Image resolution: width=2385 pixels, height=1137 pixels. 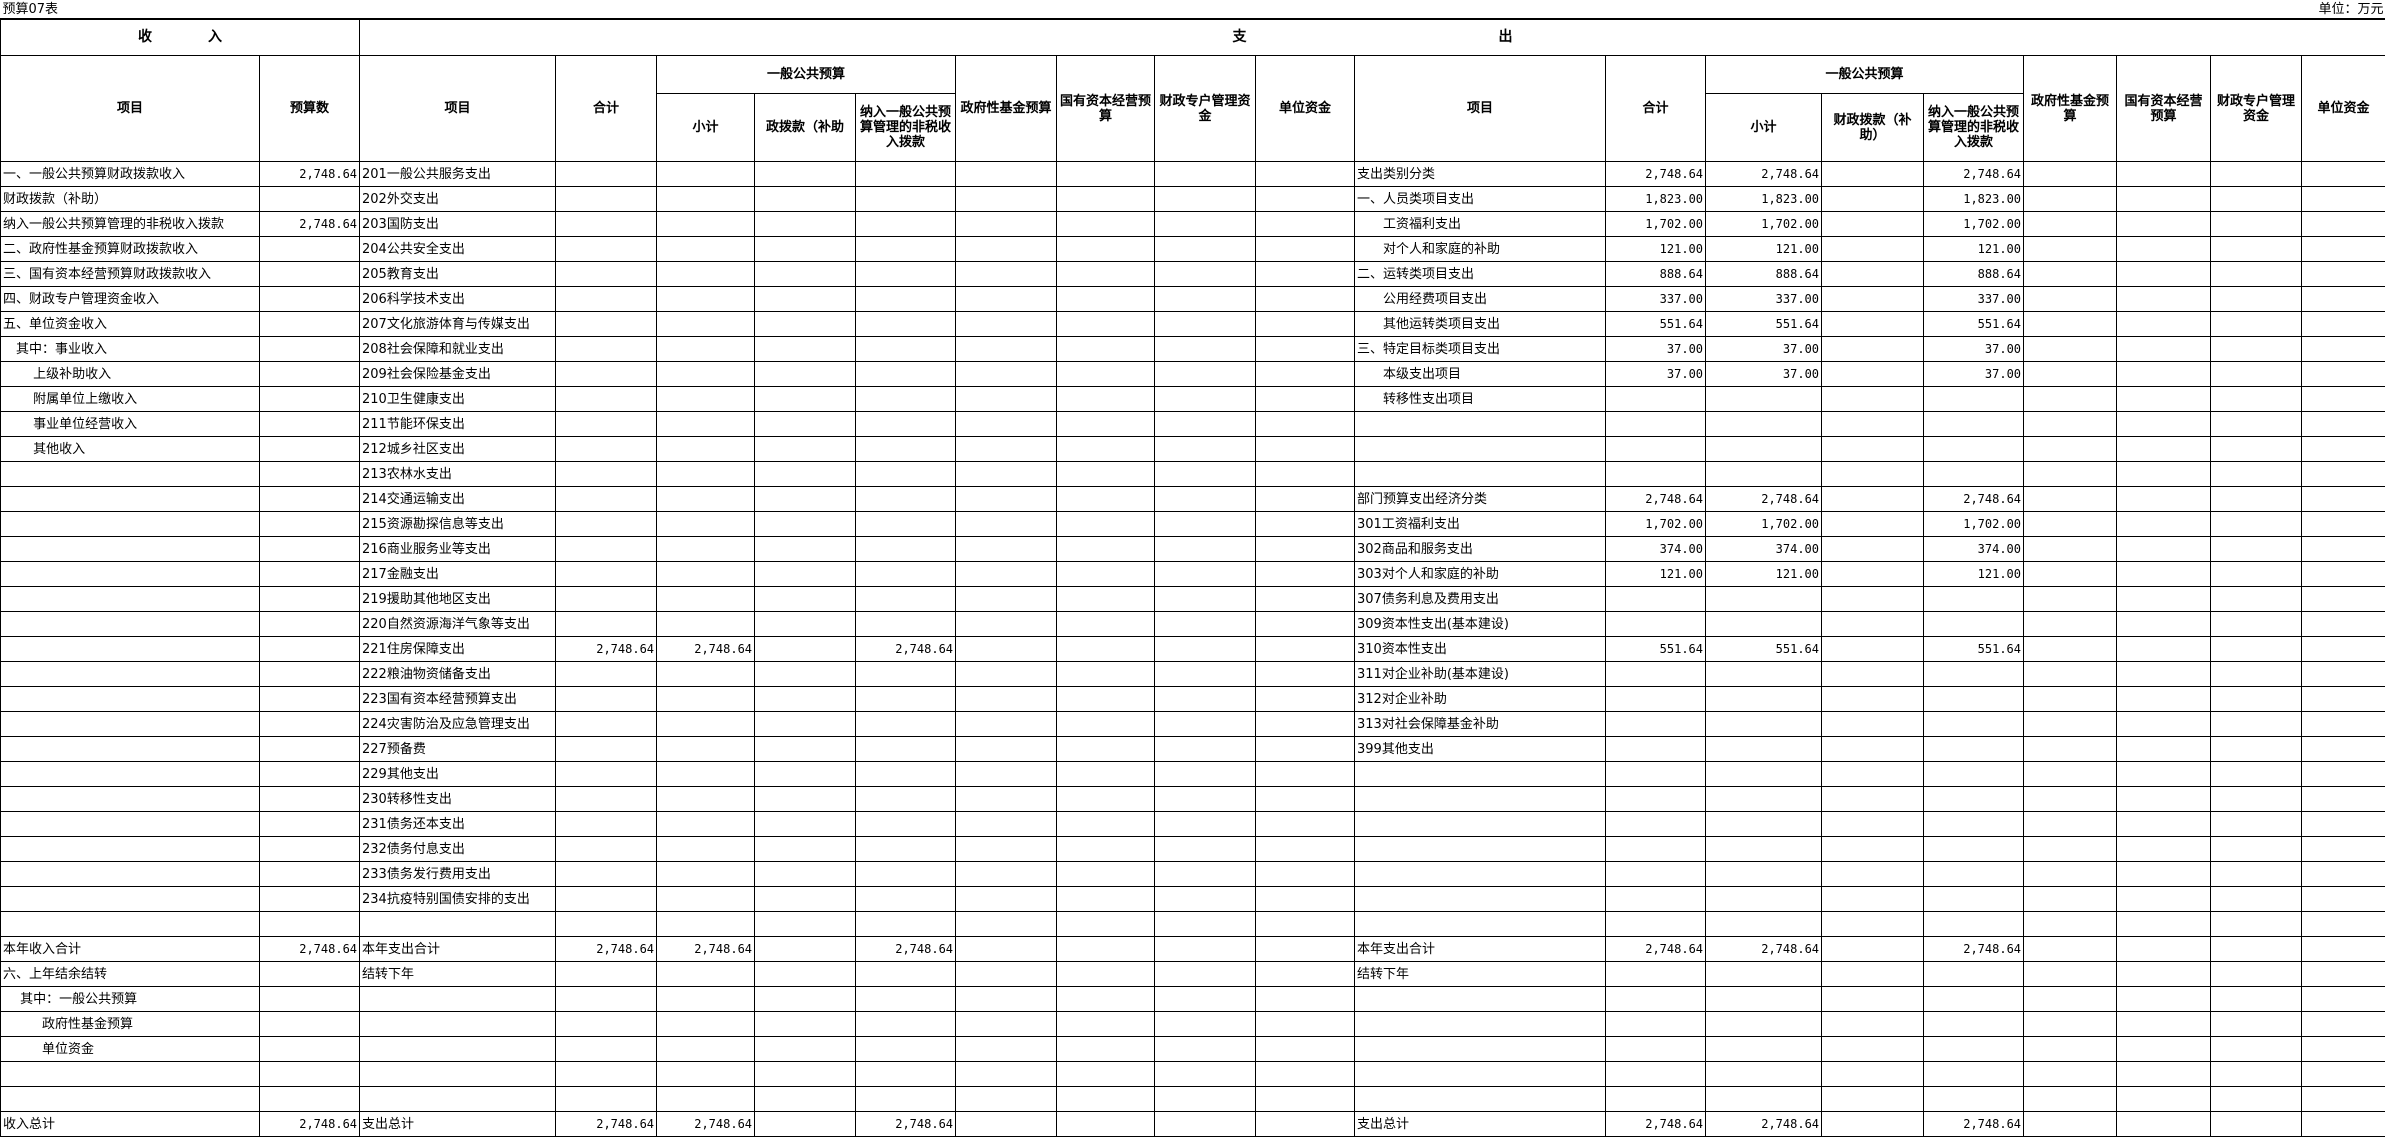 What do you see at coordinates (1480, 1124) in the screenshot?
I see `econ-item-cell: 支出总计` at bounding box center [1480, 1124].